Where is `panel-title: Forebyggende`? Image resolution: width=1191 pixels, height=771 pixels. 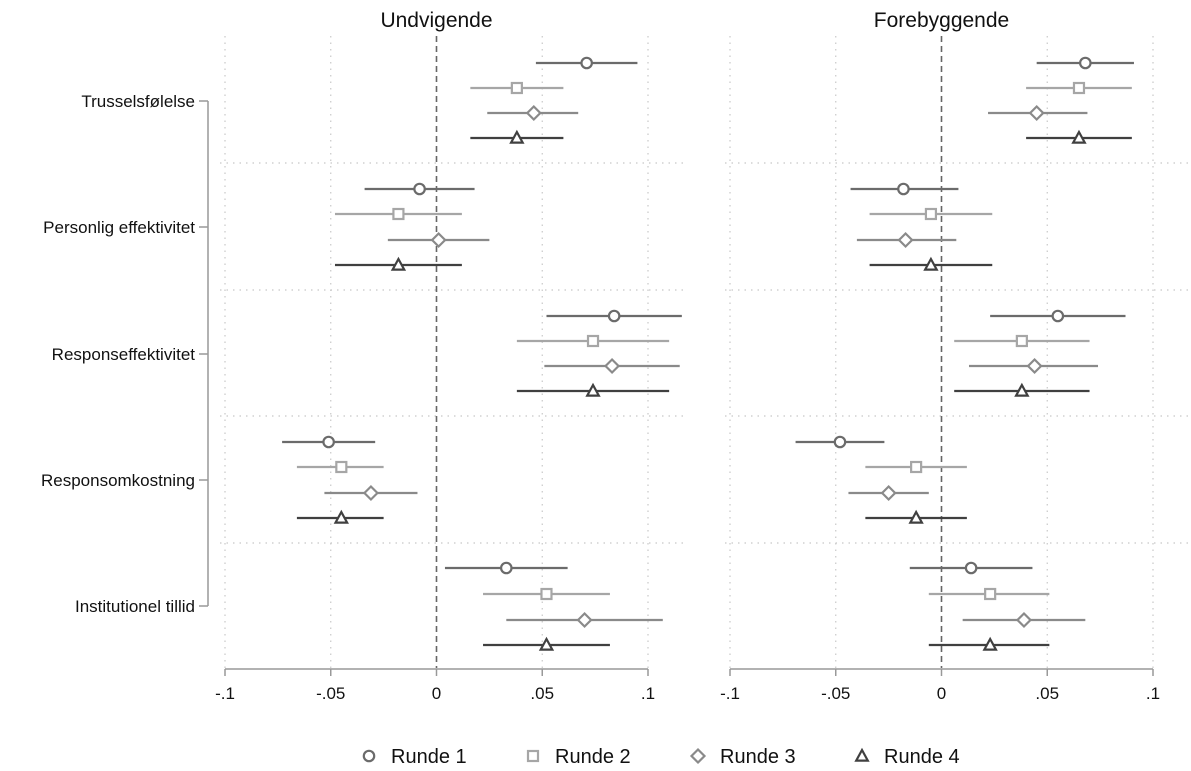 panel-title: Forebyggende is located at coordinates (941, 20).